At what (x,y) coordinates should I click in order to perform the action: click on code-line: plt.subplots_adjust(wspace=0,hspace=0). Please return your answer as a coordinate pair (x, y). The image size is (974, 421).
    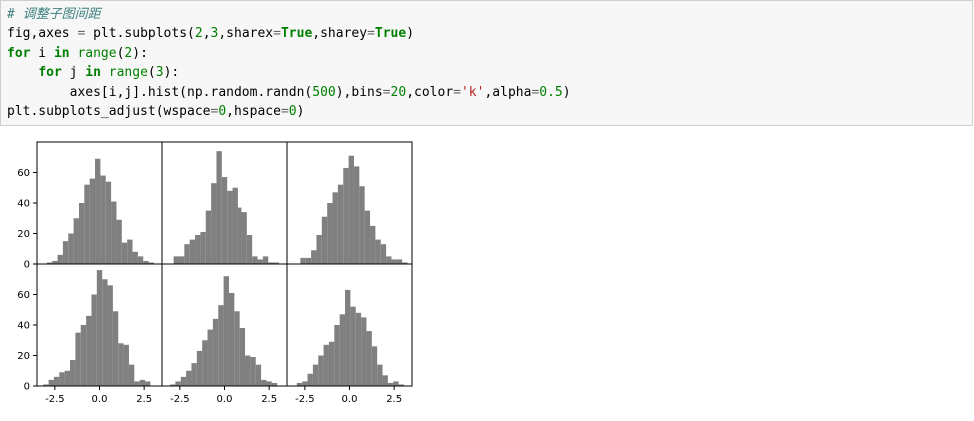
    Looking at the image, I should click on (155, 111).